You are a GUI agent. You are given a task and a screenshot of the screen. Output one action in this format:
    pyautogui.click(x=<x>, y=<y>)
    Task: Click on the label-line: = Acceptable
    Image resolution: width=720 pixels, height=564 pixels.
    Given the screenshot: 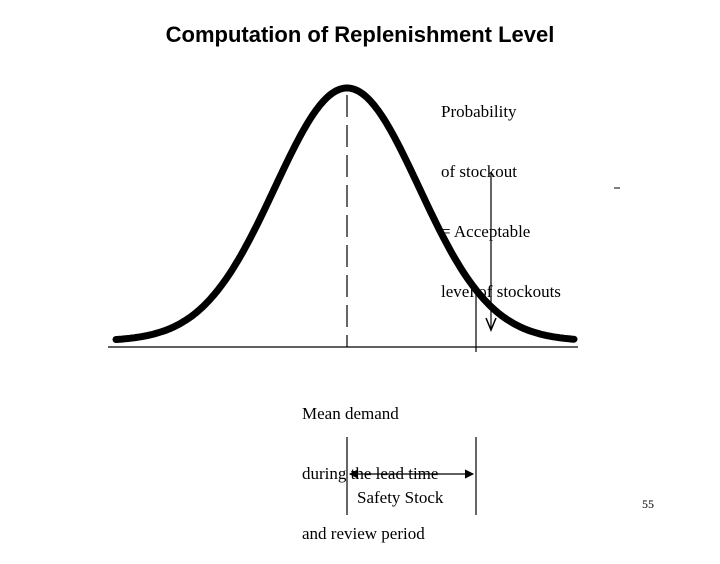 What is the action you would take?
    pyautogui.click(x=486, y=231)
    